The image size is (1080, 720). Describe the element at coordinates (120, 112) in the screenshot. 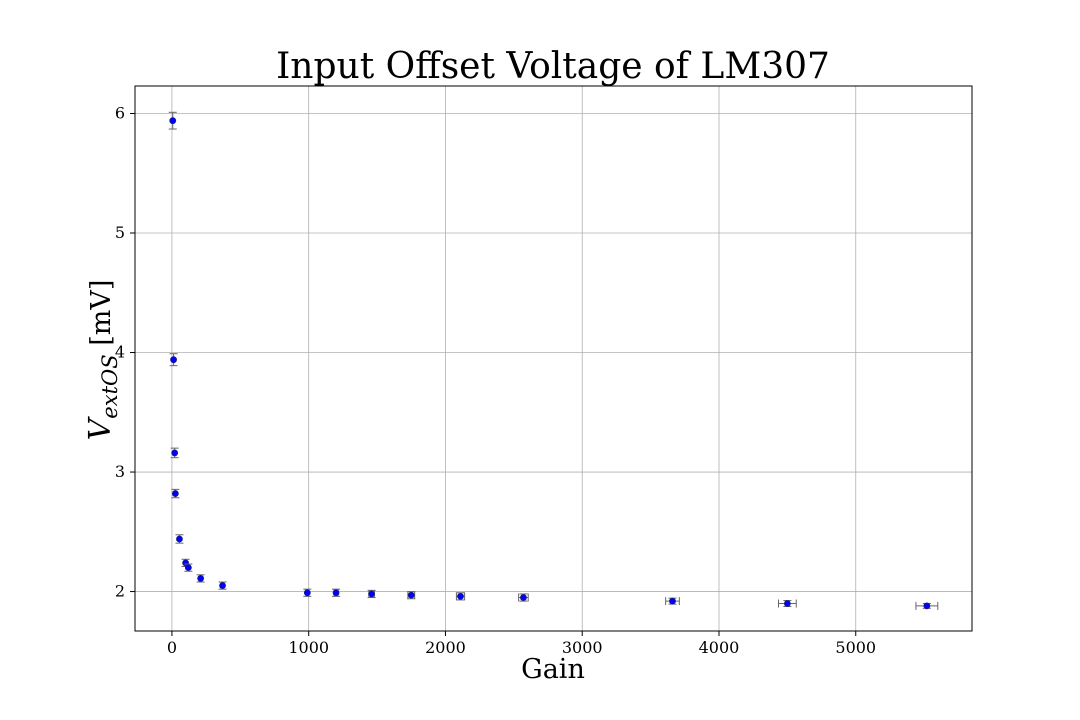

I see `y-tick-label: 6` at that location.